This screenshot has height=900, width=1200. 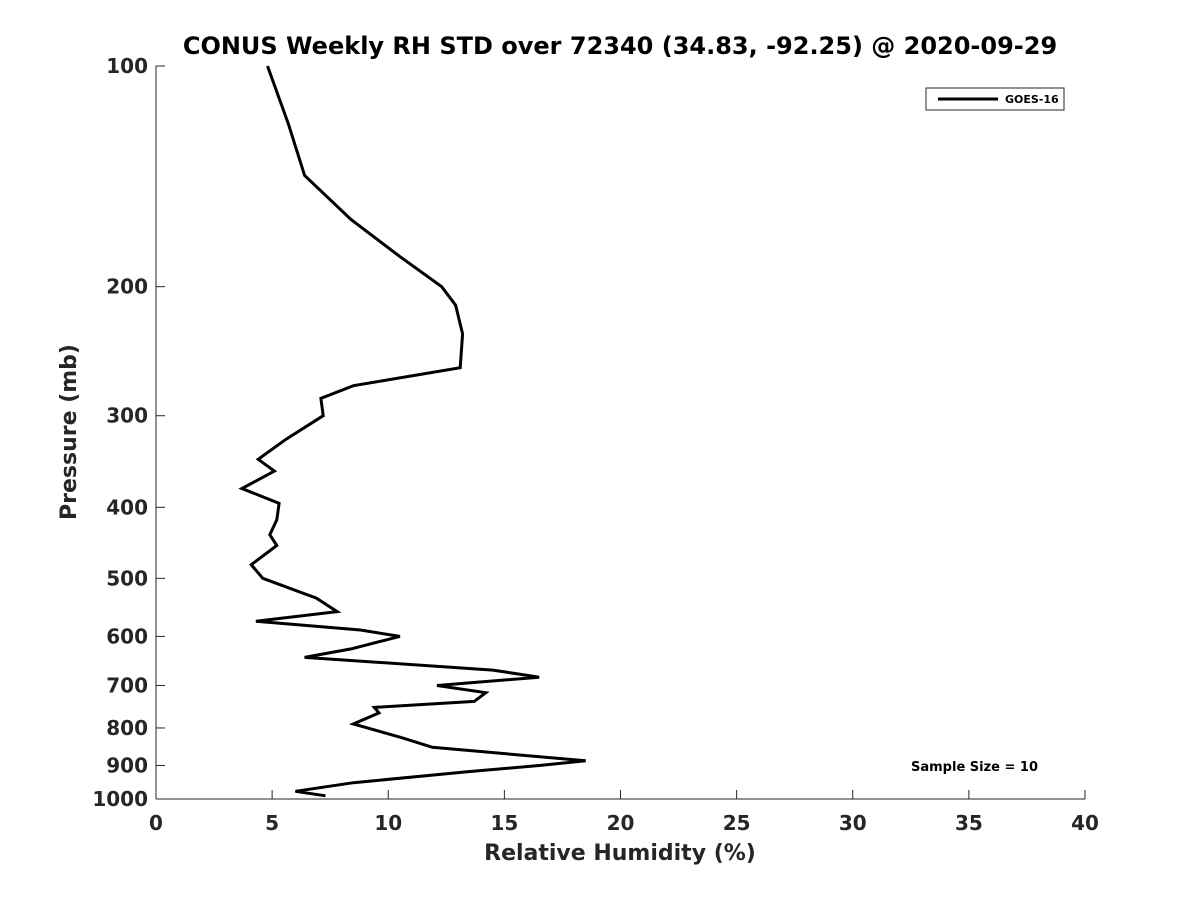 What do you see at coordinates (1032, 99) in the screenshot?
I see `legend-label-goes-16: GOES-16` at bounding box center [1032, 99].